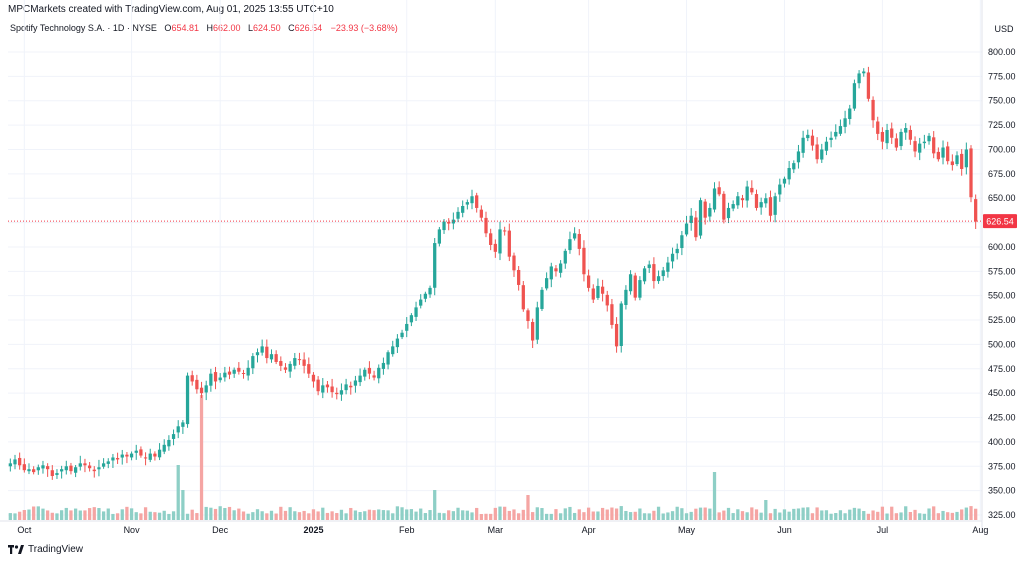  What do you see at coordinates (267, 28) in the screenshot?
I see `low-value: 624.50` at bounding box center [267, 28].